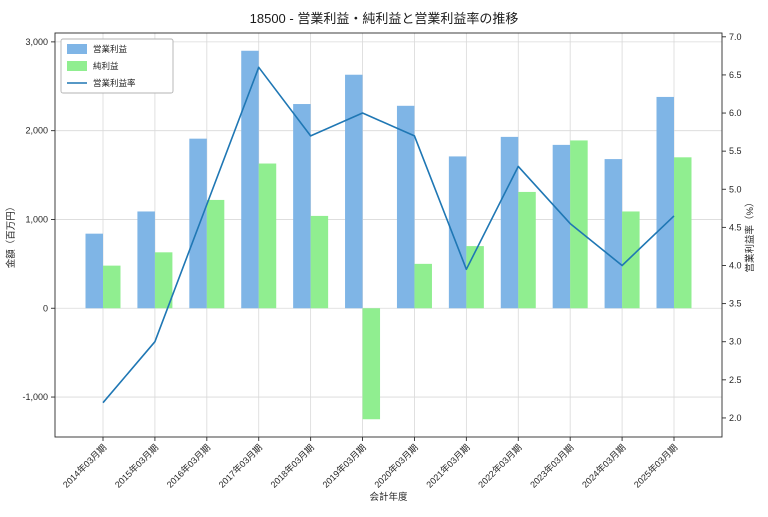 This screenshot has height=517, width=768. Describe the element at coordinates (735, 380) in the screenshot. I see `right-tick-label: 2.5` at that location.